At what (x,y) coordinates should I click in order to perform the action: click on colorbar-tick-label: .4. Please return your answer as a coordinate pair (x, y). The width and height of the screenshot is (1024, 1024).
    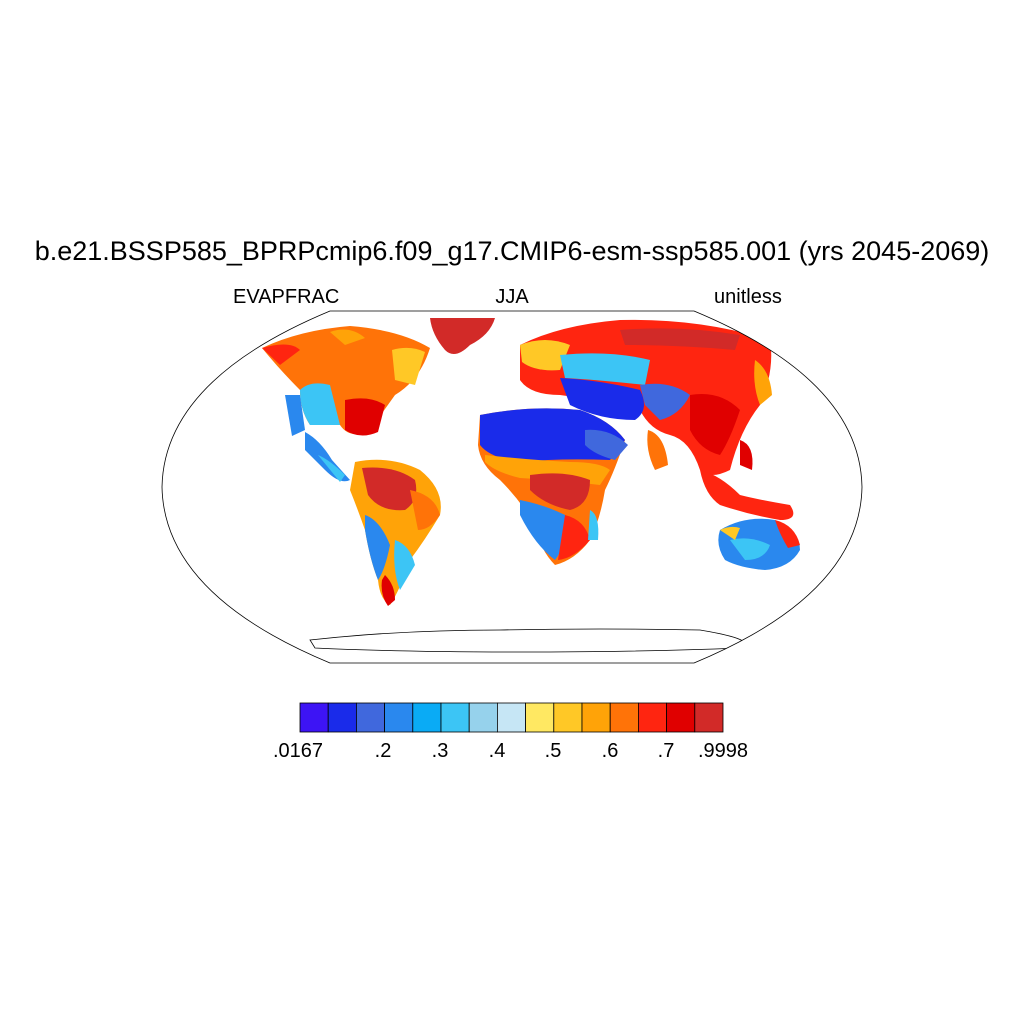
    Looking at the image, I should click on (497, 751).